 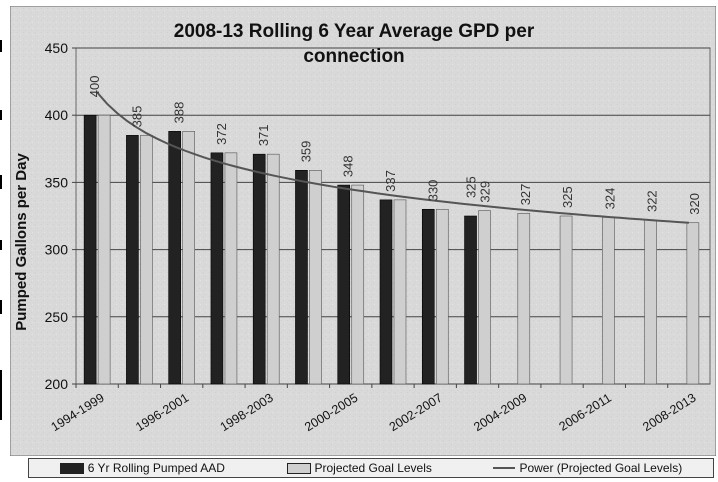 What do you see at coordinates (57, 48) in the screenshot?
I see `y-tick-label: 450` at bounding box center [57, 48].